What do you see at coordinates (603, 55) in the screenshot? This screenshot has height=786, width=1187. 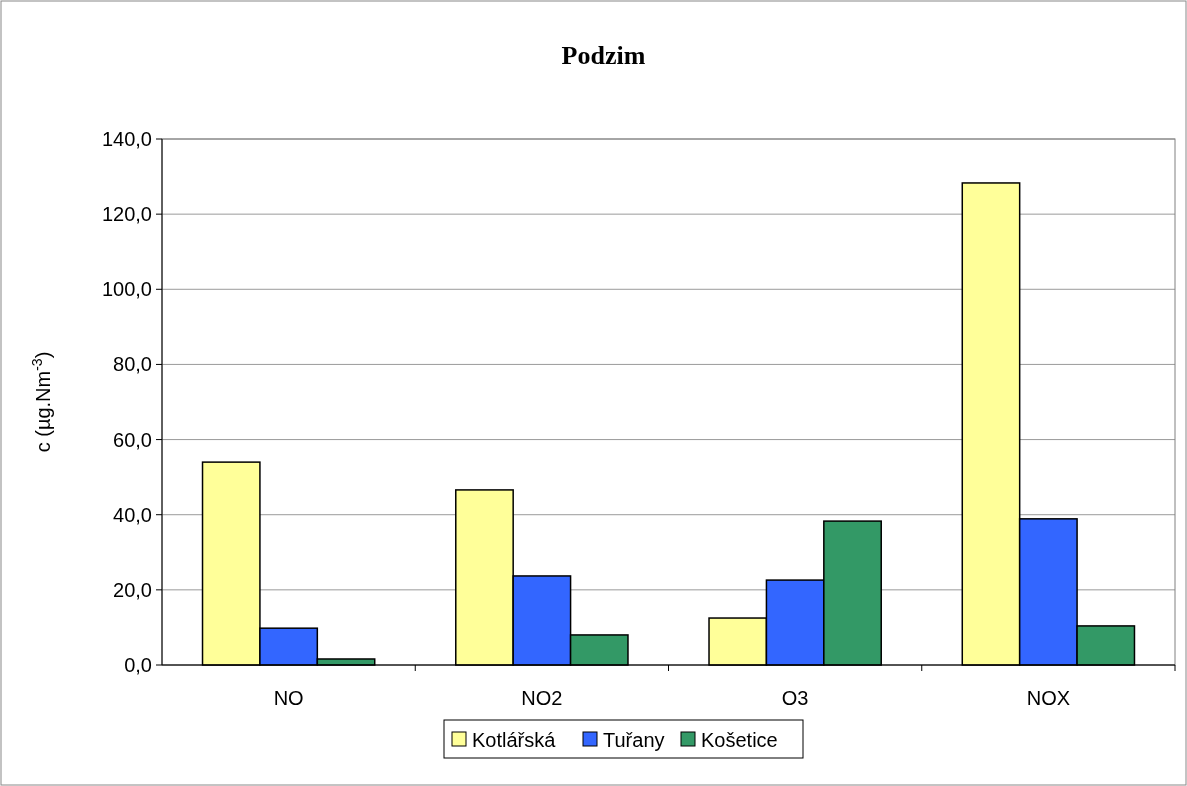 I see `chart-title: Podzim` at bounding box center [603, 55].